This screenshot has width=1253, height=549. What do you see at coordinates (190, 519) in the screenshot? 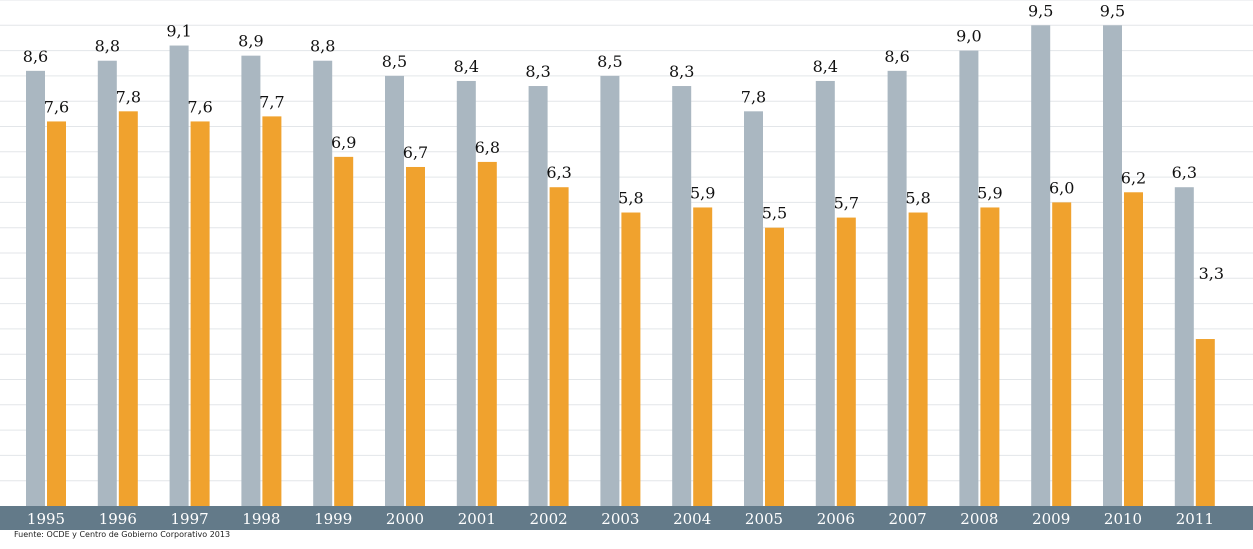
I see `x-tick-label: 1997` at bounding box center [190, 519].